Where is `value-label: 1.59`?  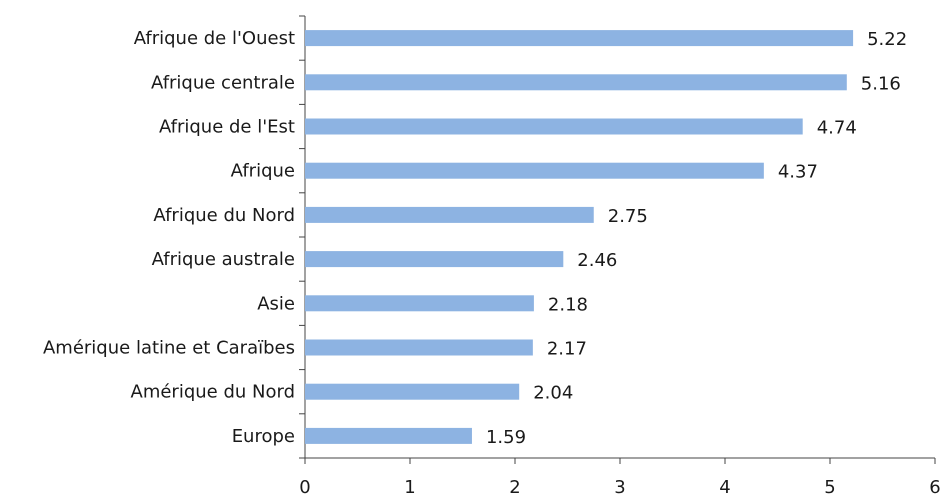 value-label: 1.59 is located at coordinates (506, 437).